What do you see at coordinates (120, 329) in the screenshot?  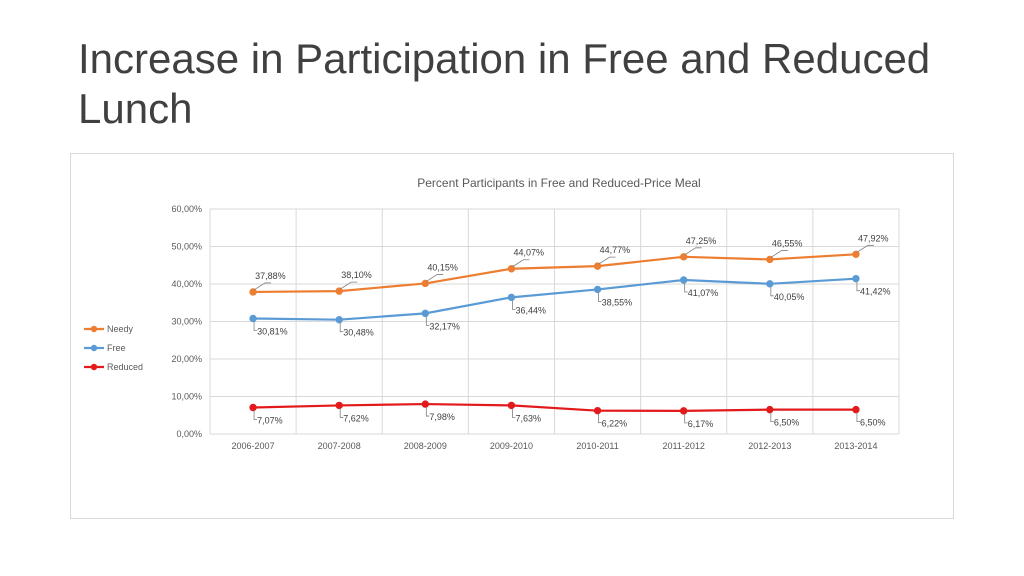 I see `legend-entry: Needy` at bounding box center [120, 329].